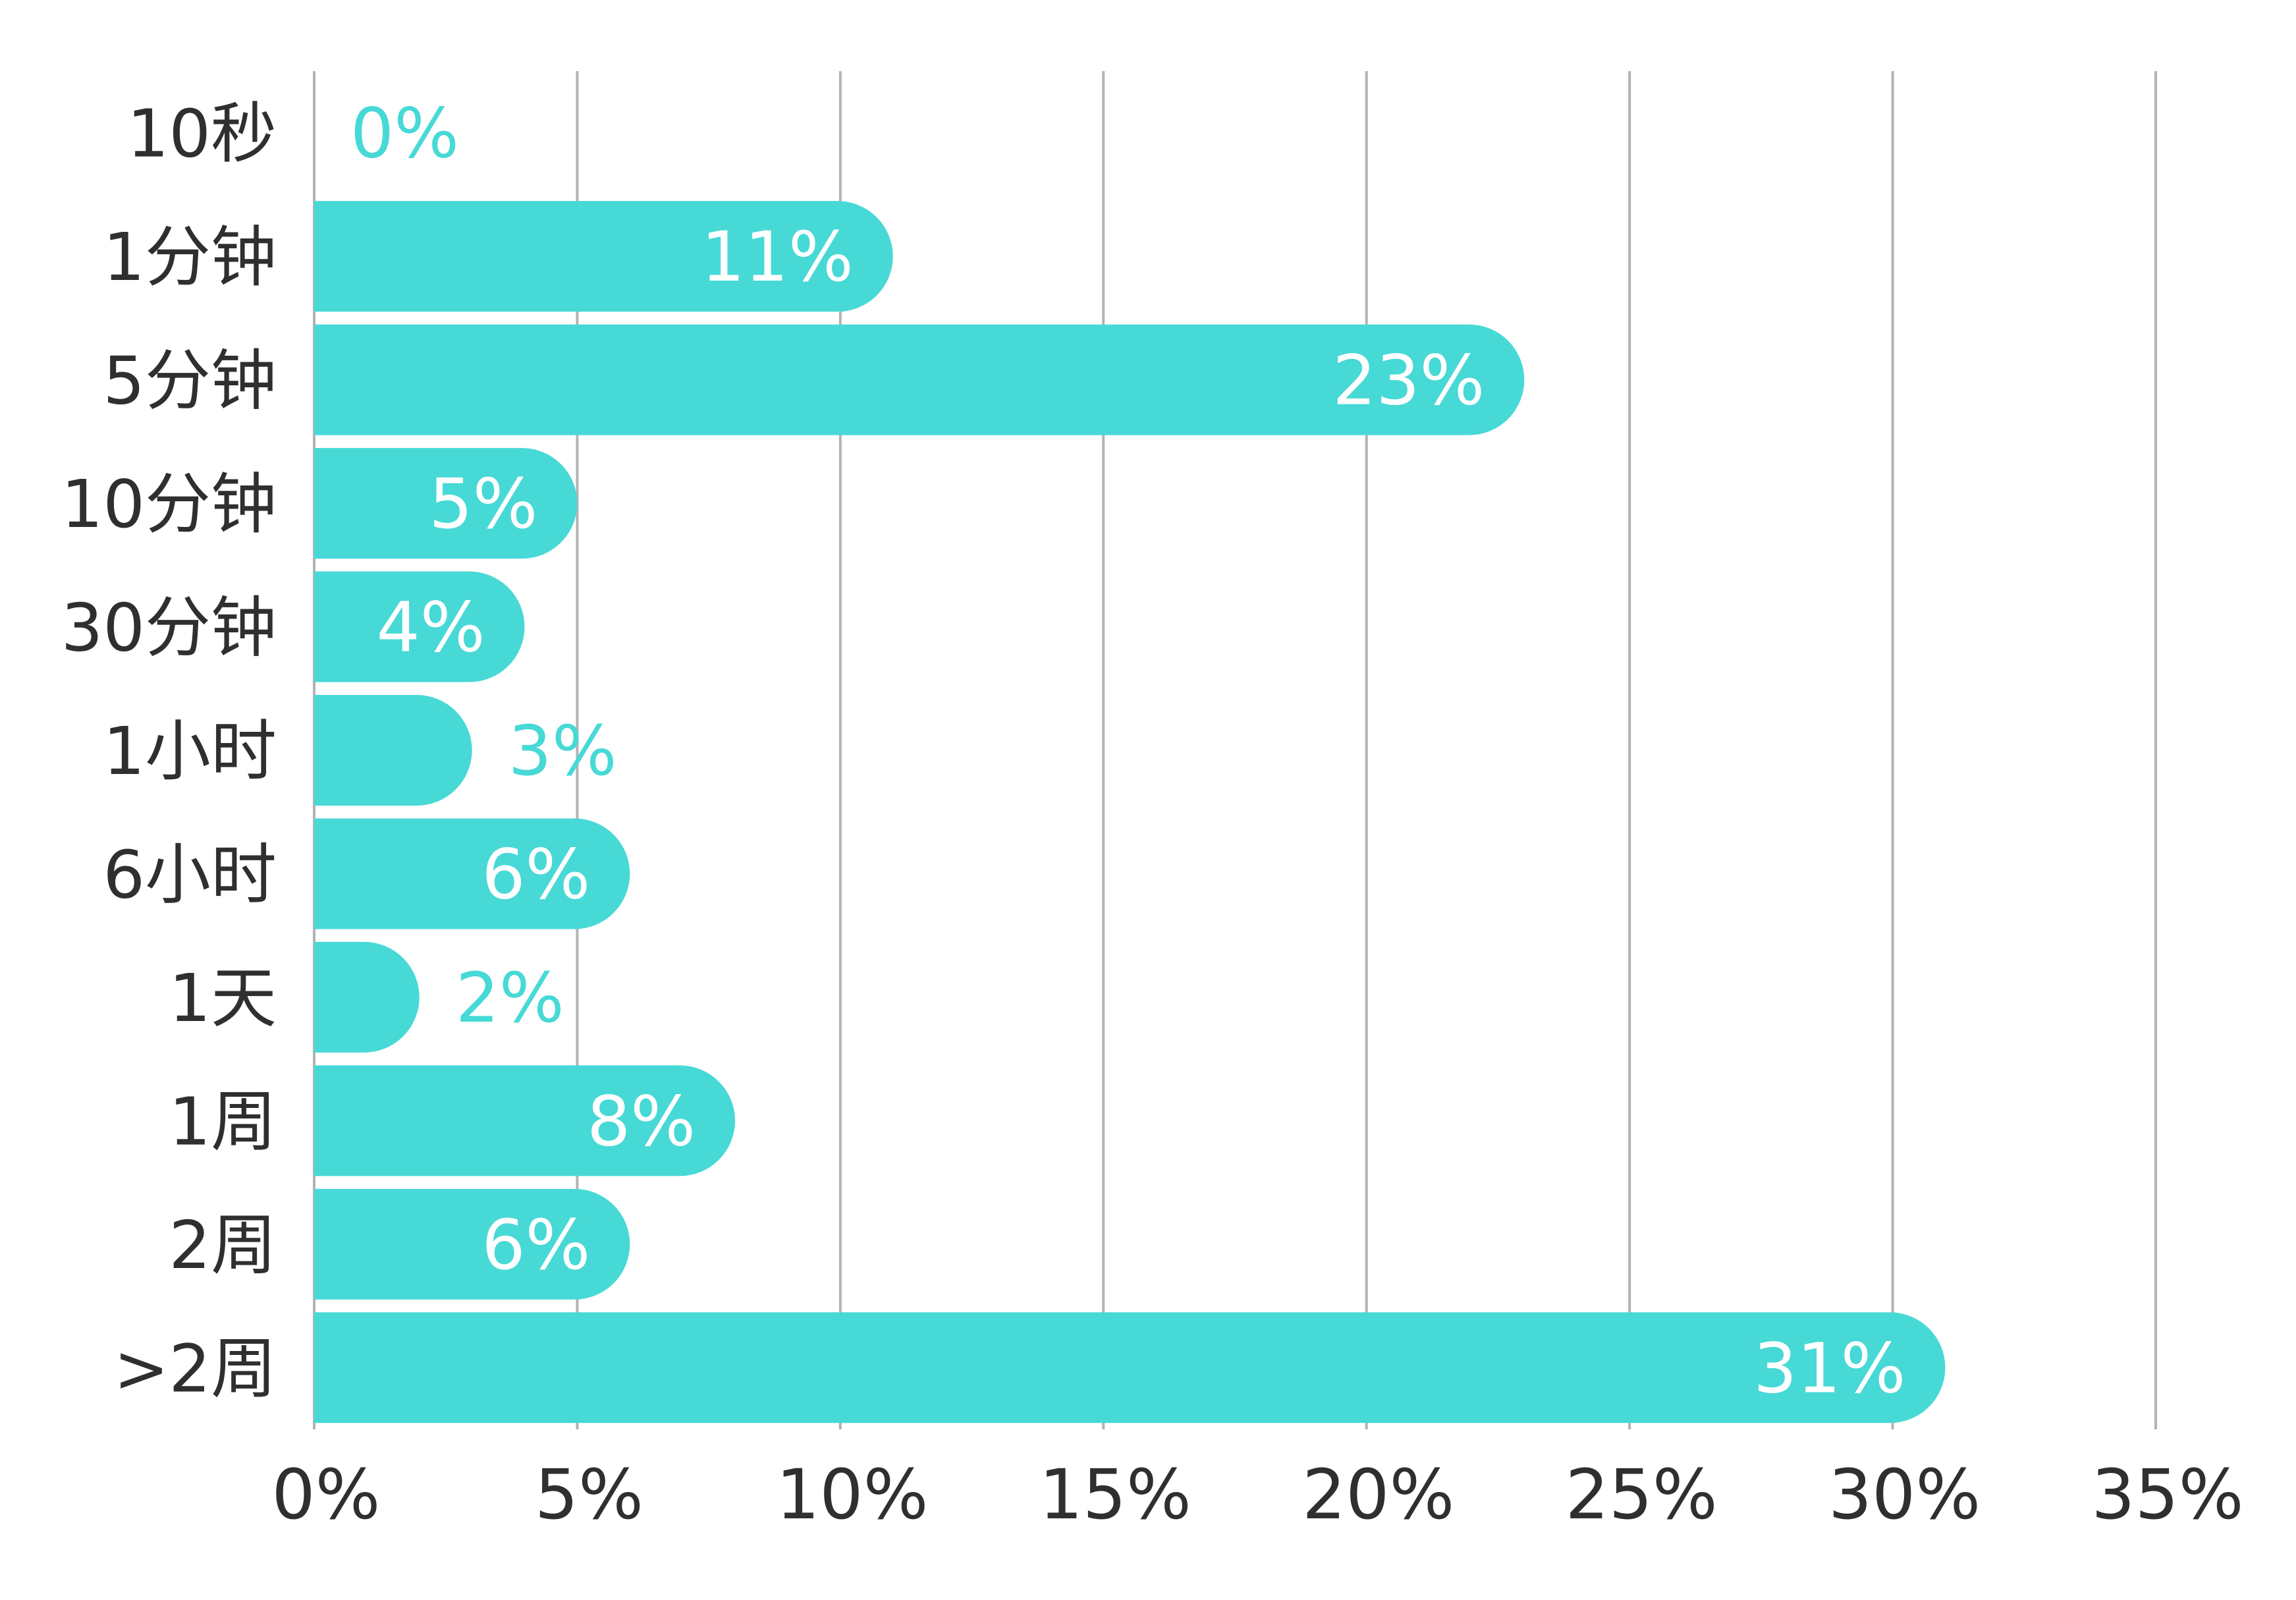 The height and width of the screenshot is (1600, 2296). I want to click on category-label: 10秒, so click(202, 134).